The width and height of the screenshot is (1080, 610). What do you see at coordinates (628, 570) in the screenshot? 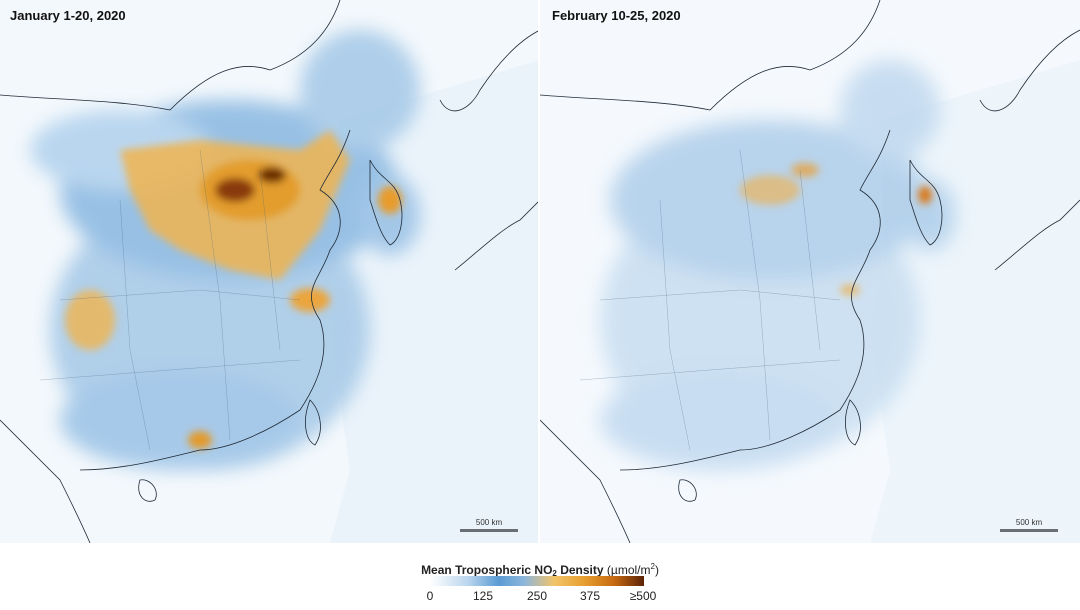
I see `legend-units: (µmol/m` at bounding box center [628, 570].